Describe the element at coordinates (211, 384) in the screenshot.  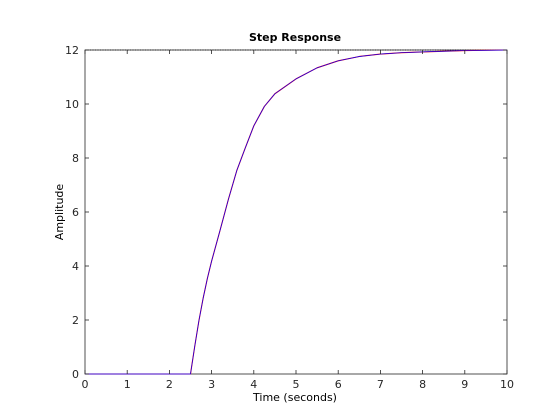
I see `x-tick-label: 3` at that location.